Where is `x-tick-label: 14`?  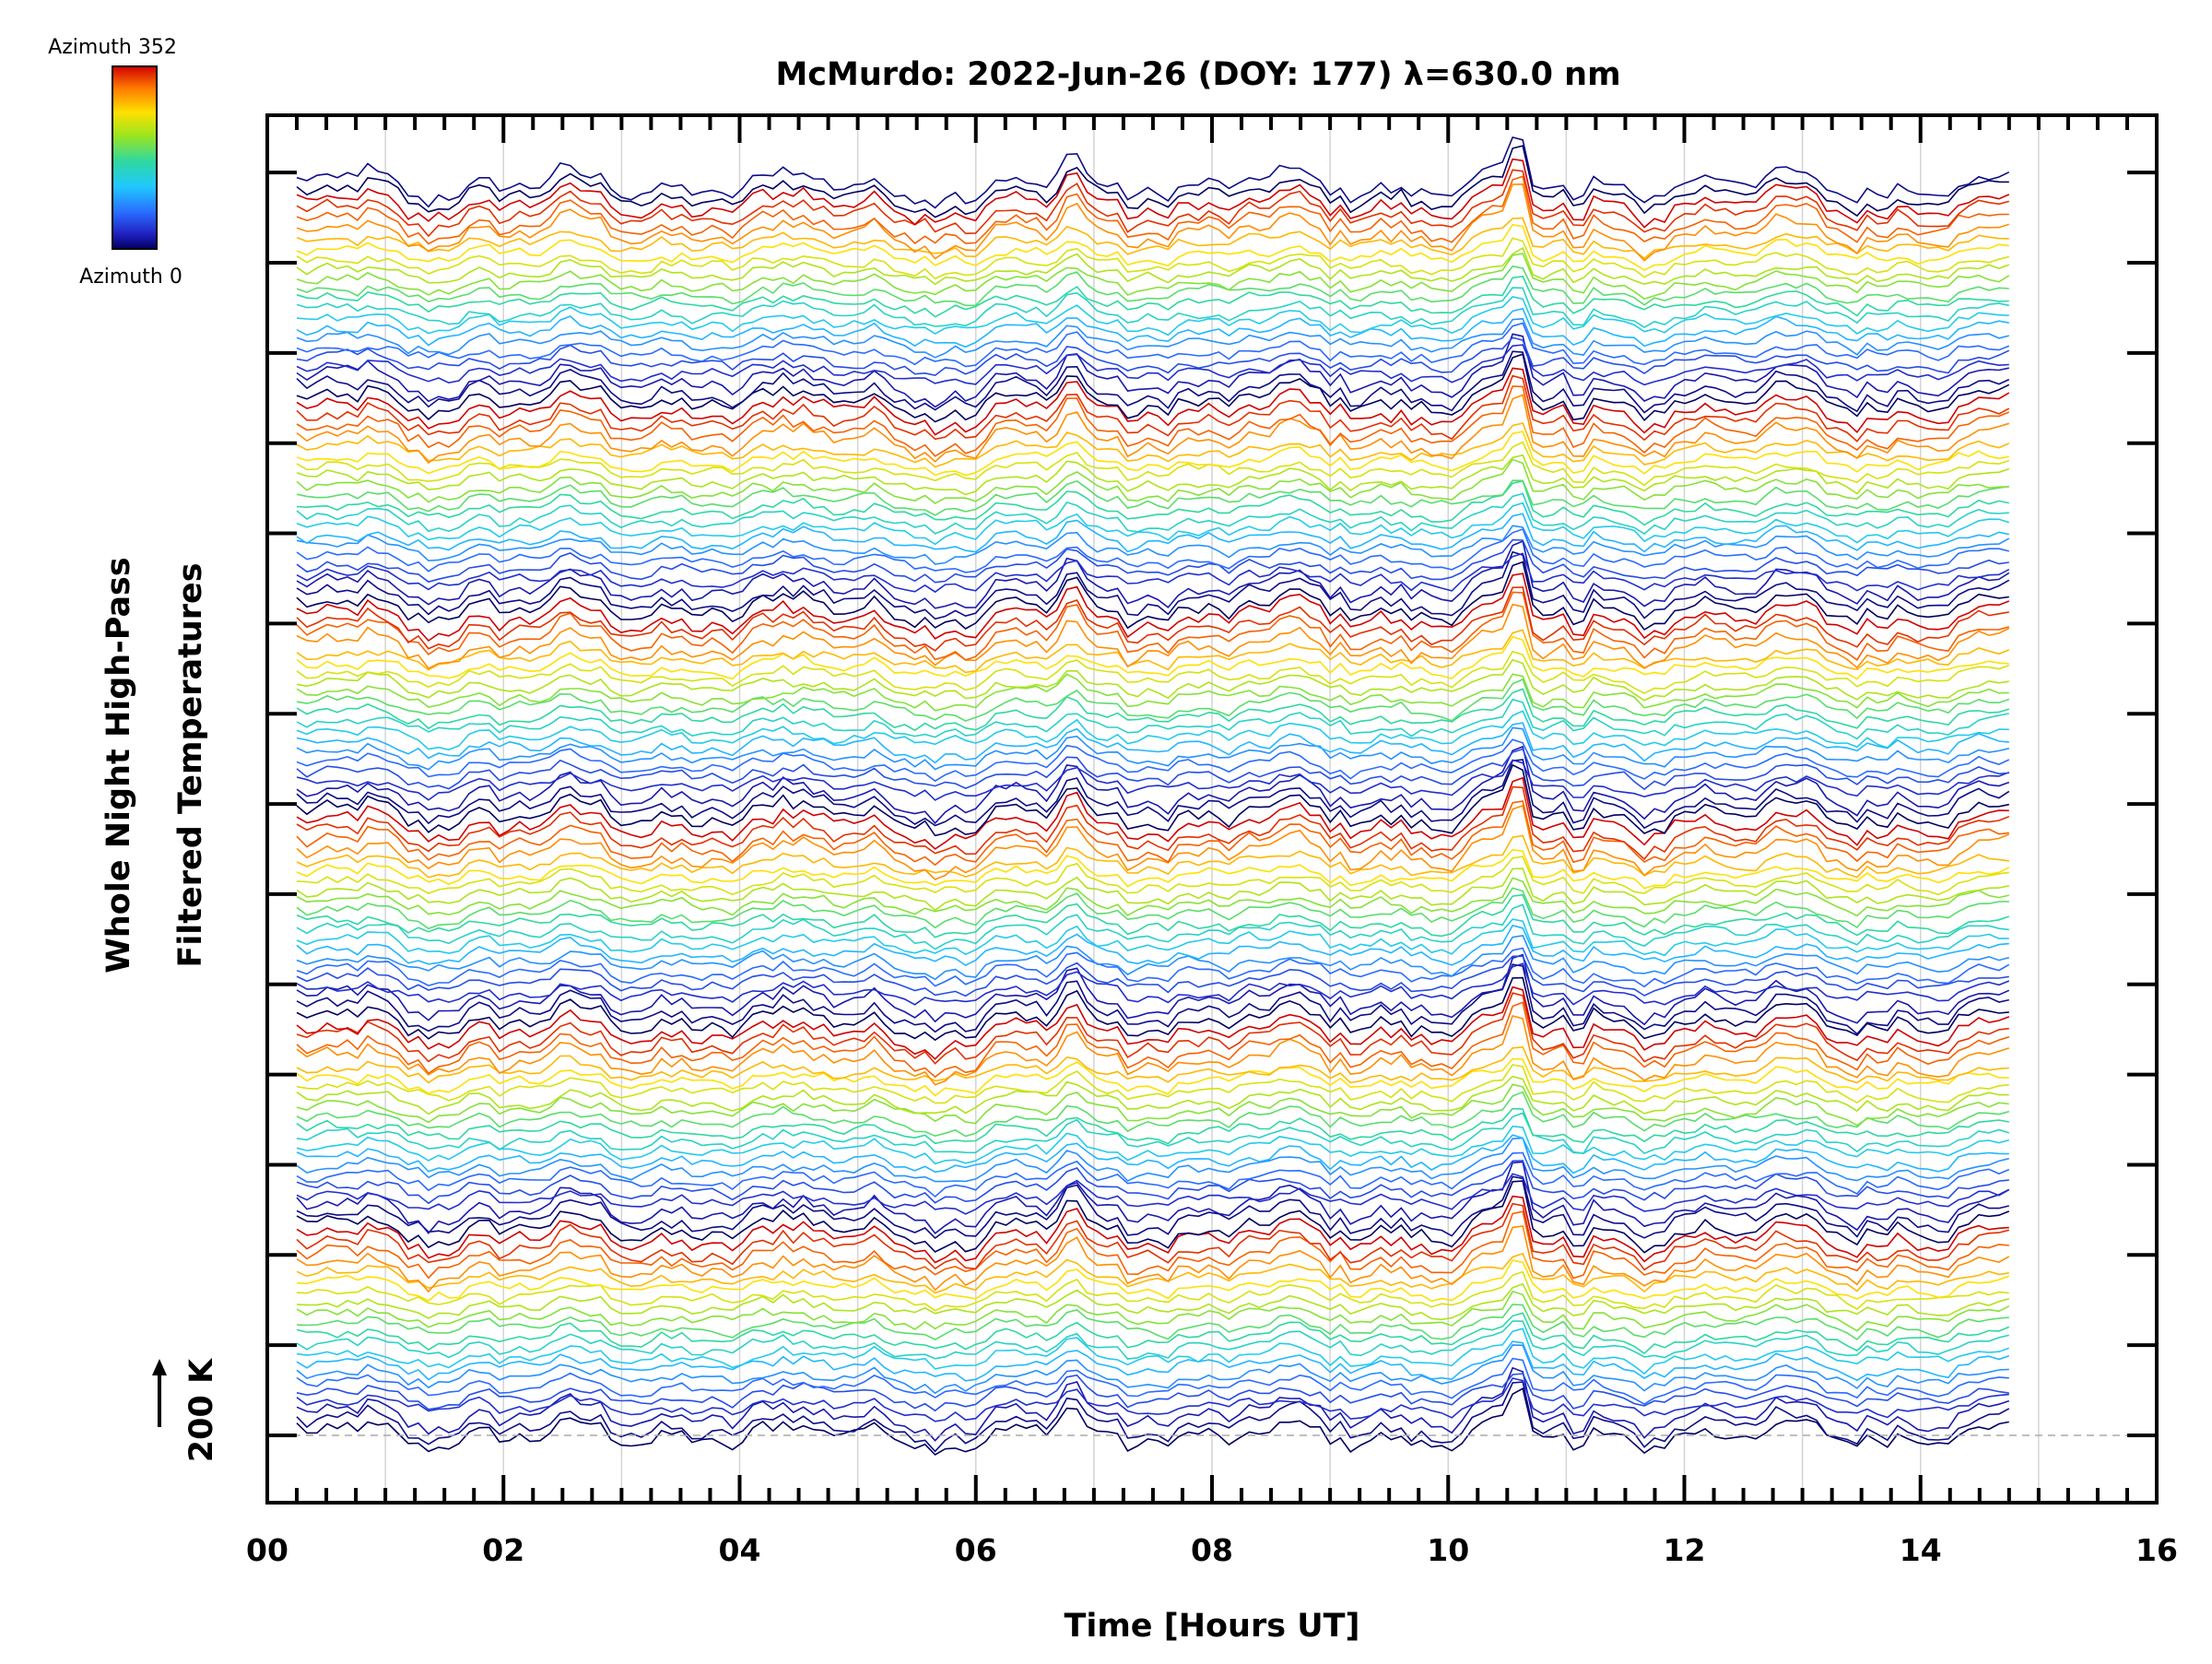 x-tick-label: 14 is located at coordinates (1921, 1550).